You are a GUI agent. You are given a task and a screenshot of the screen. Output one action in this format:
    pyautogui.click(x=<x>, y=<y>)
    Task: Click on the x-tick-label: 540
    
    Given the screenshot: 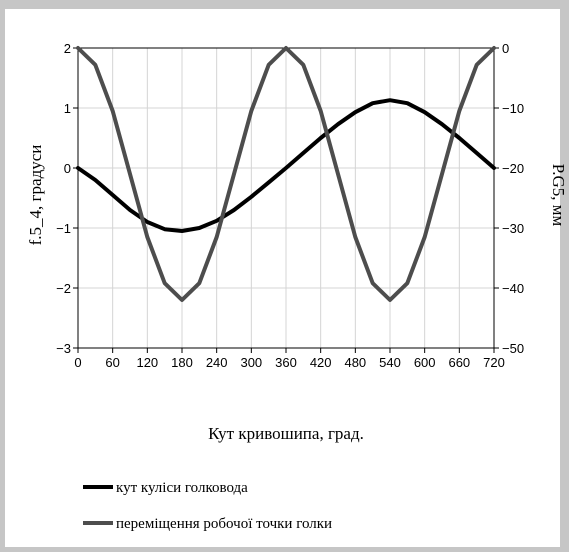 What is the action you would take?
    pyautogui.click(x=390, y=362)
    